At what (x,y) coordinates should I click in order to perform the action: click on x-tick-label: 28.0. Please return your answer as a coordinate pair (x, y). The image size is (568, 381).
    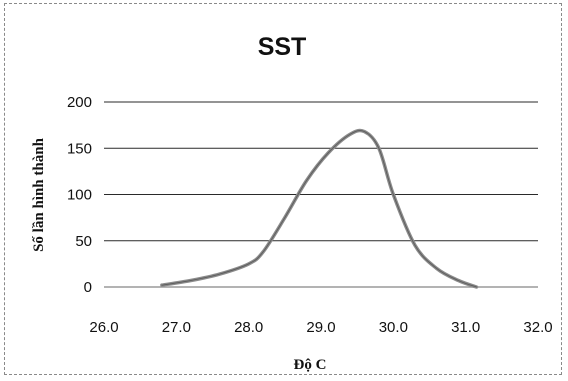
    Looking at the image, I should click on (248, 327).